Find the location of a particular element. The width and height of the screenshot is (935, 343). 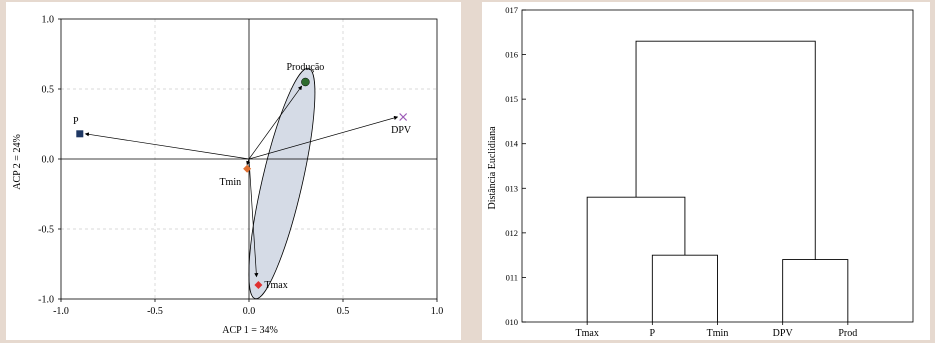

pca-point-tmin is located at coordinates (247, 168).